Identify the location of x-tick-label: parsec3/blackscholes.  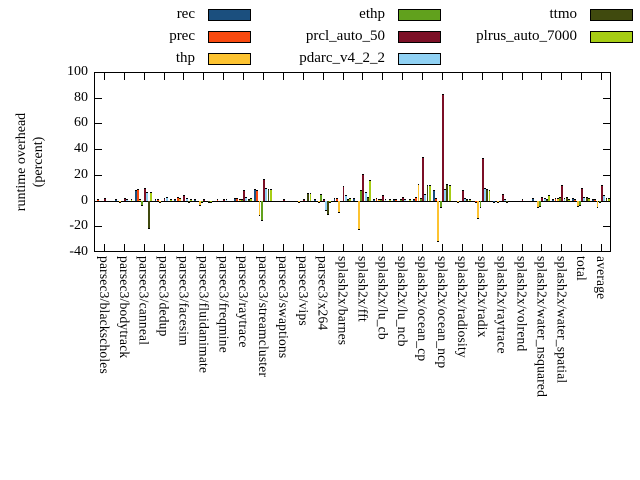
(104, 315).